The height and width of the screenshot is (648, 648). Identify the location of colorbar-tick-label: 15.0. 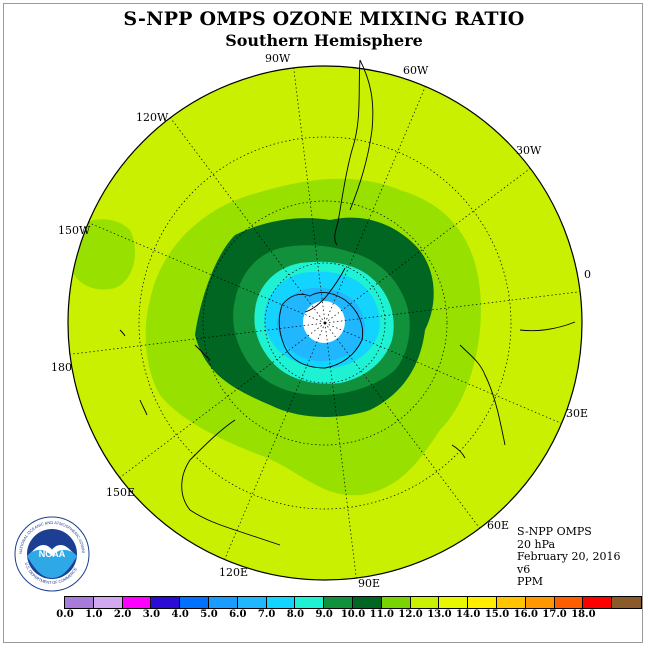
(497, 614).